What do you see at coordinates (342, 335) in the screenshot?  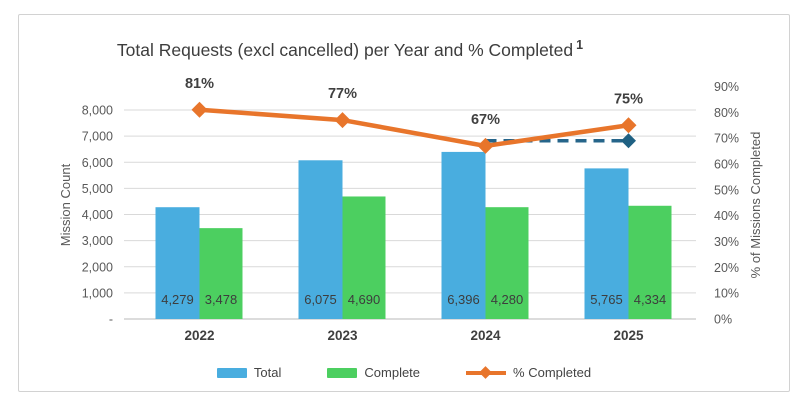 I see `x-axis-label-2023: 2023` at bounding box center [342, 335].